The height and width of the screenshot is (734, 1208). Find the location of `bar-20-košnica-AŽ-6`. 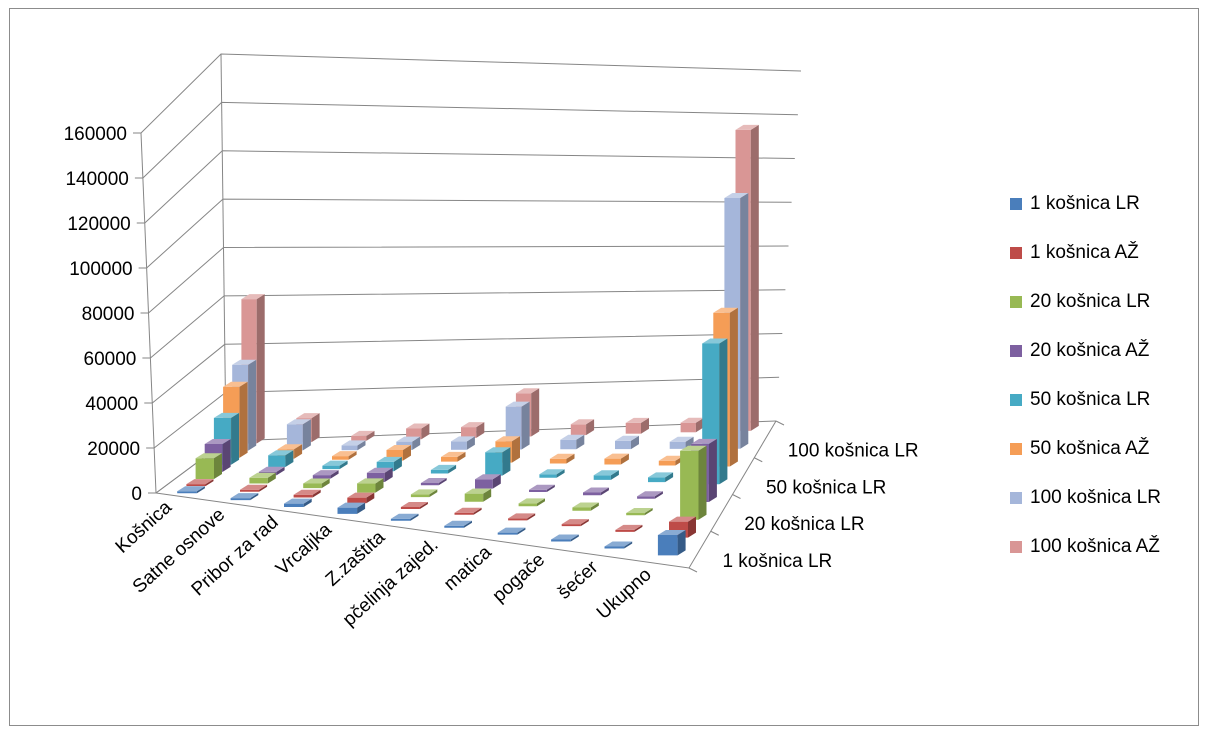

bar-20-košnica-AŽ-6 is located at coordinates (542, 488).